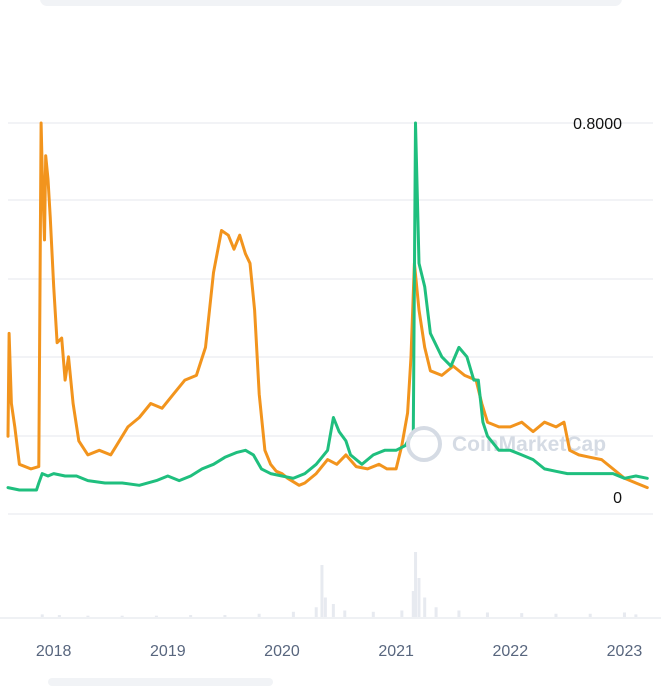 Image resolution: width=661 pixels, height=686 pixels. I want to click on watermark: CoinMarketCap, so click(529, 444).